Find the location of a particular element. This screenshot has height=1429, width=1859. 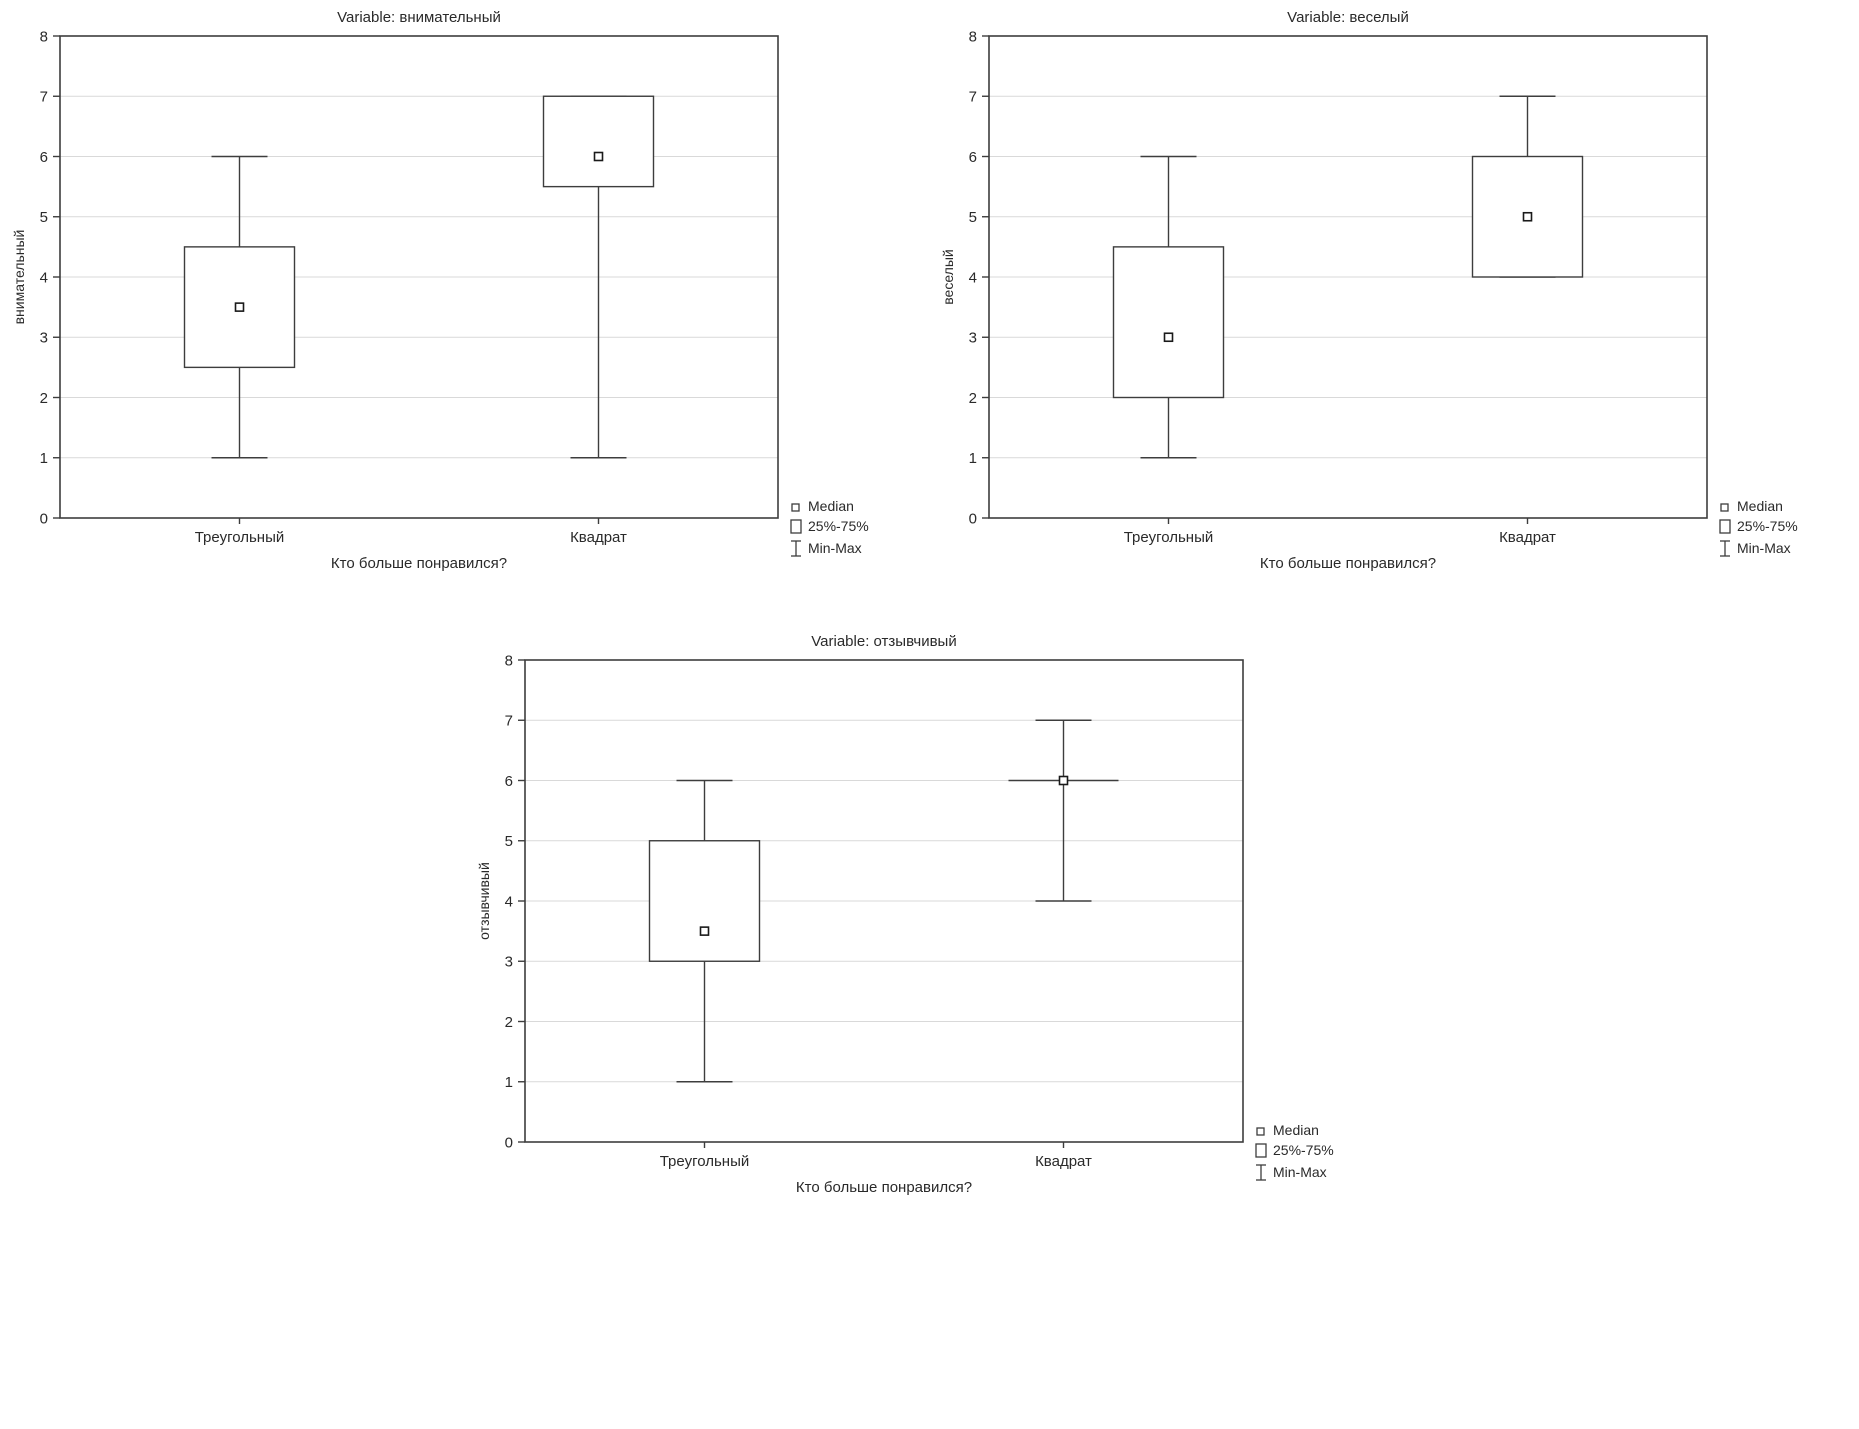

chart-title: Variable: внимательный is located at coordinates (419, 17).